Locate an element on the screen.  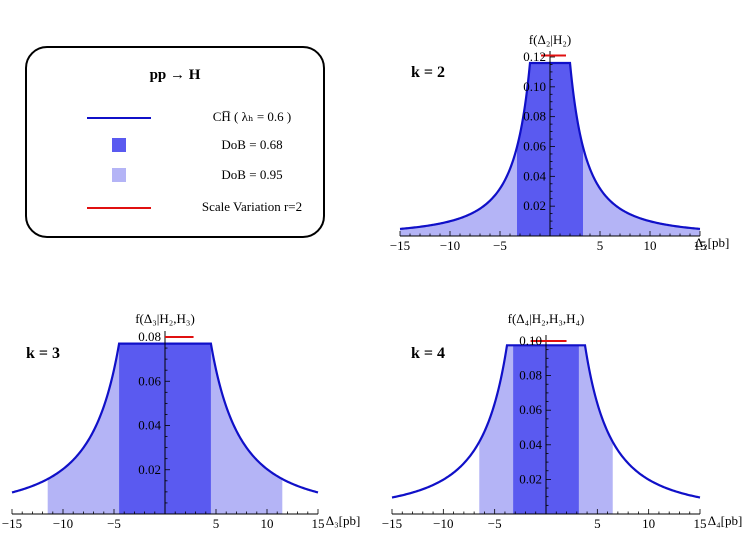
legend-item-scale: Scale Variation r=2 is located at coordinates (175, 208).